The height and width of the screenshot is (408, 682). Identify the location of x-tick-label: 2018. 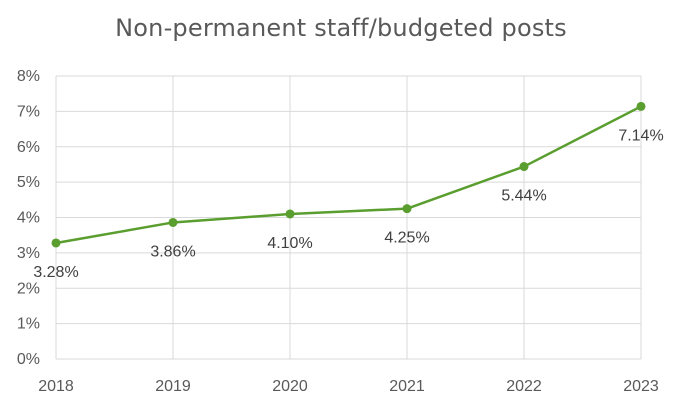
(56, 386).